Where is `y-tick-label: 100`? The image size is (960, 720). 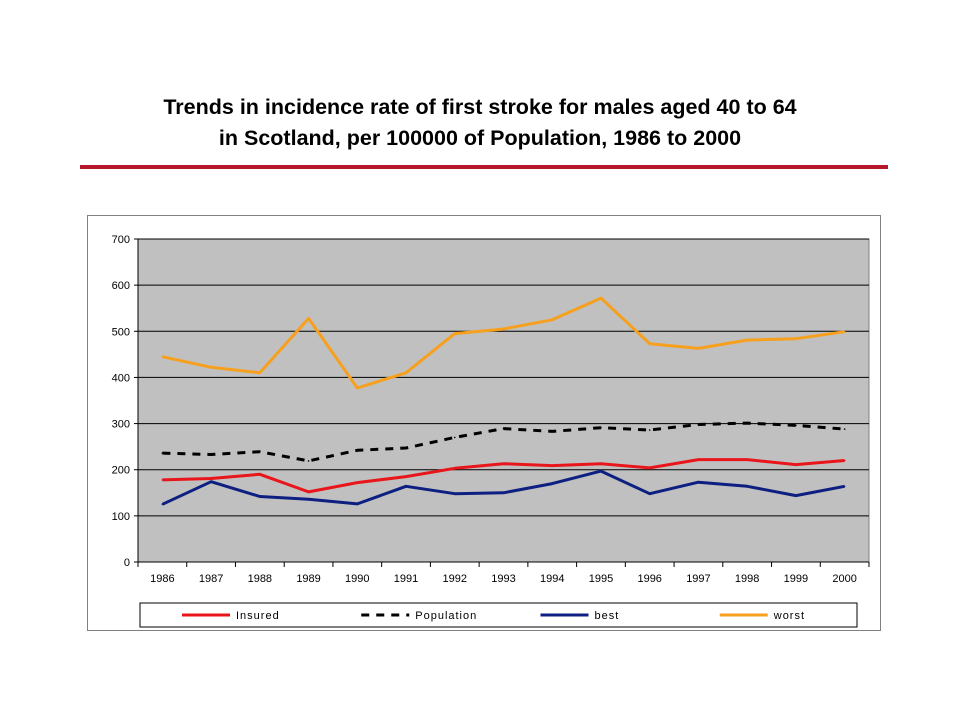
y-tick-label: 100 is located at coordinates (121, 517).